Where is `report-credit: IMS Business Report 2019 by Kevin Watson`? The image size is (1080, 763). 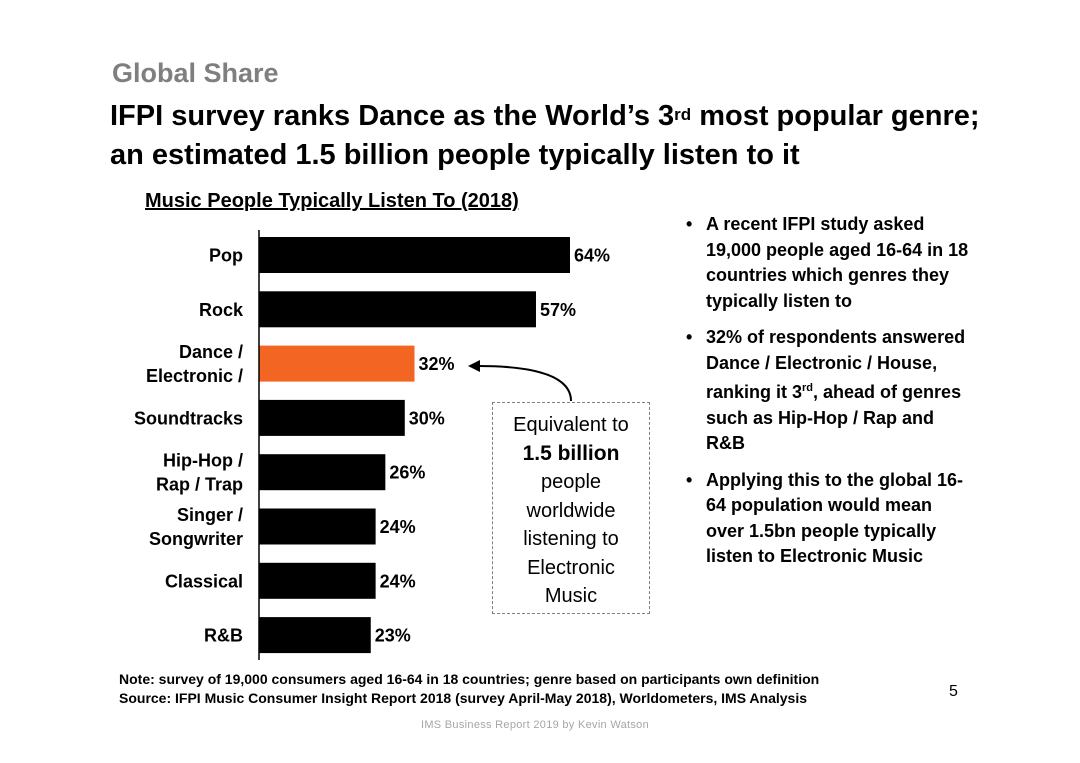
report-credit: IMS Business Report 2019 by Kevin Watson is located at coordinates (535, 725).